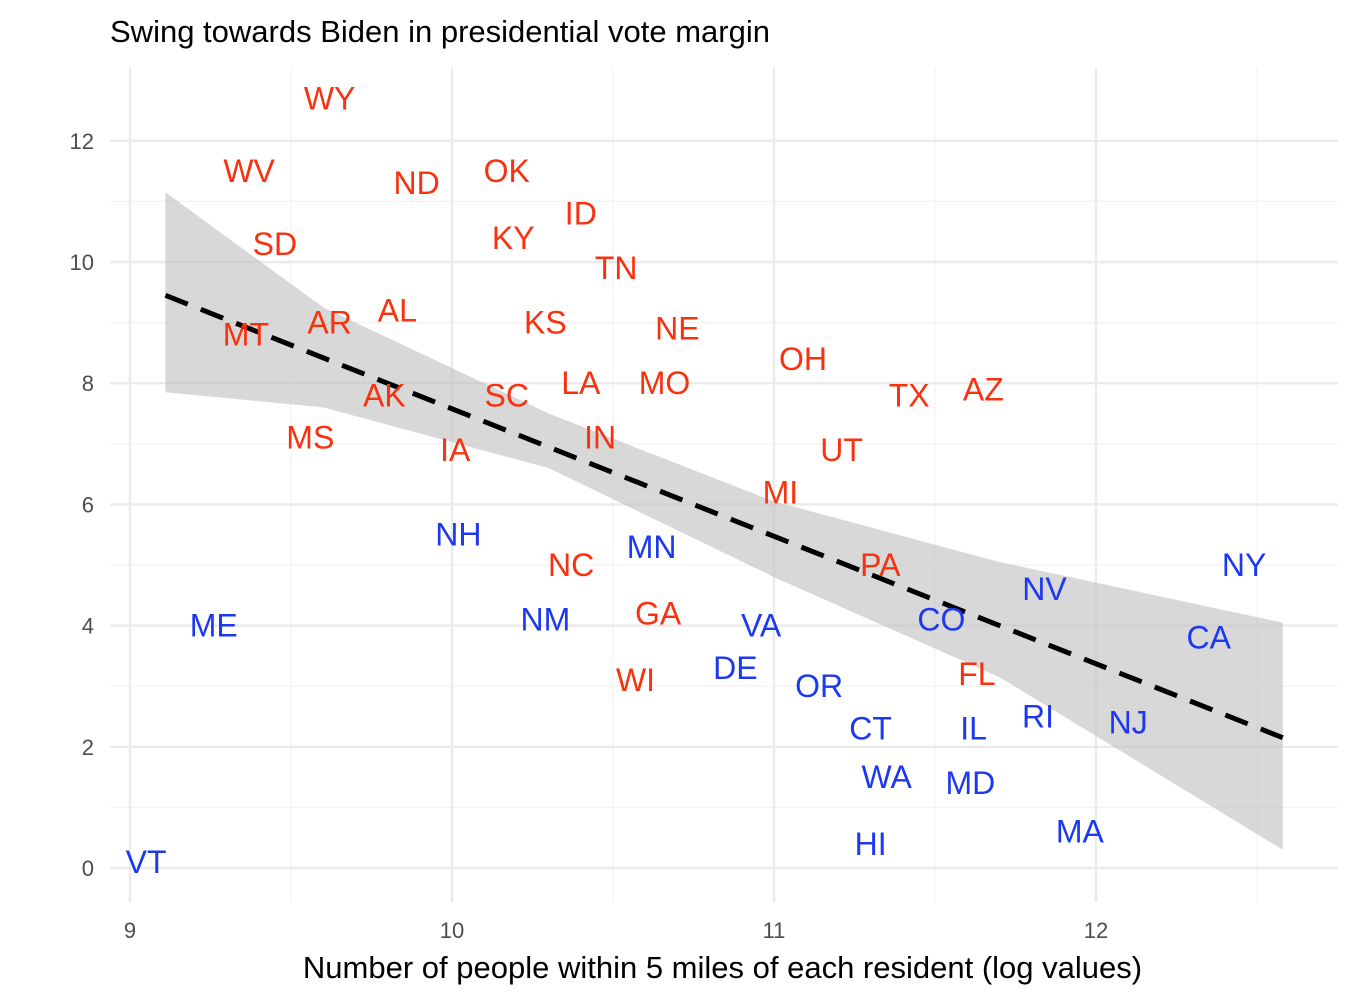  What do you see at coordinates (416, 183) in the screenshot?
I see `state-label-nd: ND` at bounding box center [416, 183].